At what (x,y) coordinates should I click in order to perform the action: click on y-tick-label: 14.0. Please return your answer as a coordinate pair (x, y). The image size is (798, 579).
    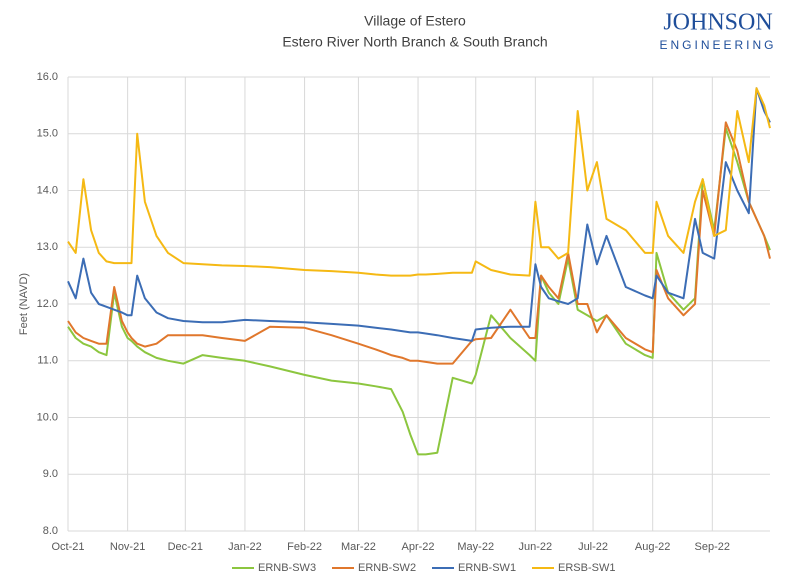
    Looking at the image, I should click on (47, 190).